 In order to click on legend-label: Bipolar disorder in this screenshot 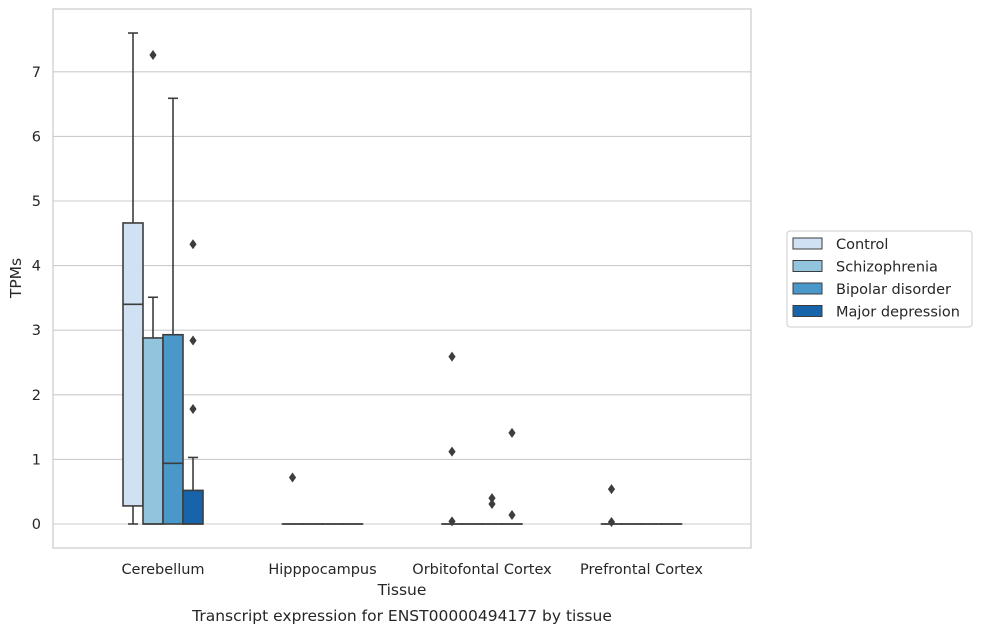, I will do `click(893, 290)`.